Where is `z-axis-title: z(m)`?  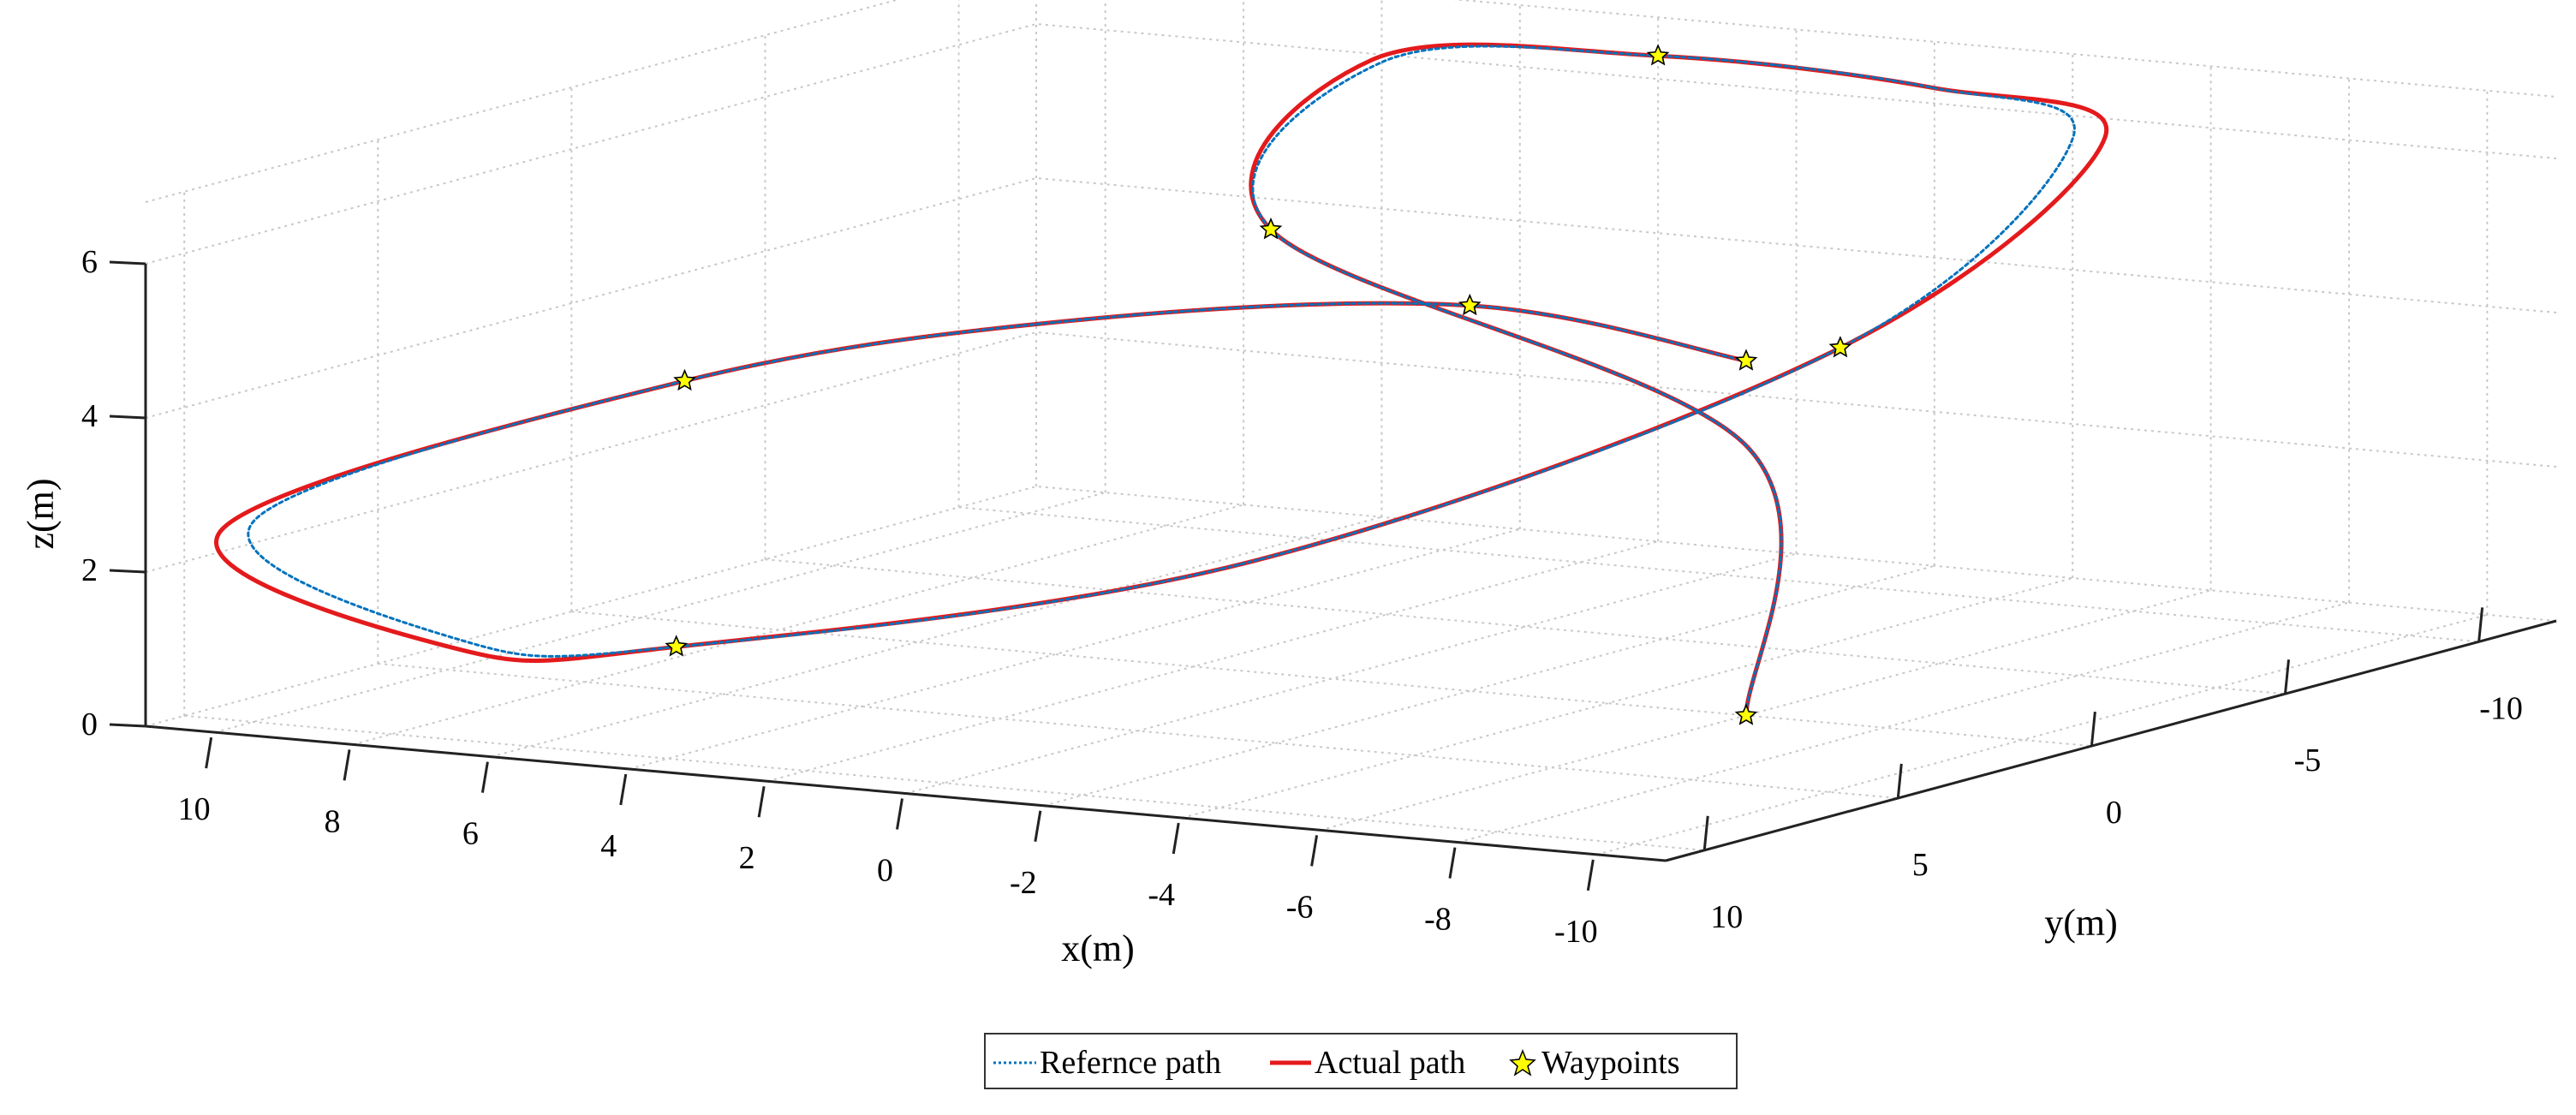
z-axis-title: z(m) is located at coordinates (41, 513).